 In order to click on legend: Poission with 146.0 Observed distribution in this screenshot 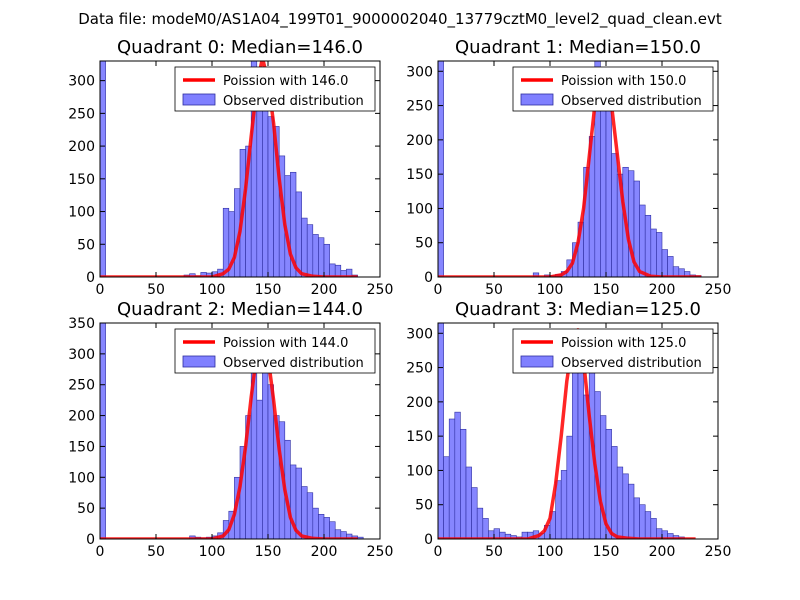, I will do `click(275, 89)`.